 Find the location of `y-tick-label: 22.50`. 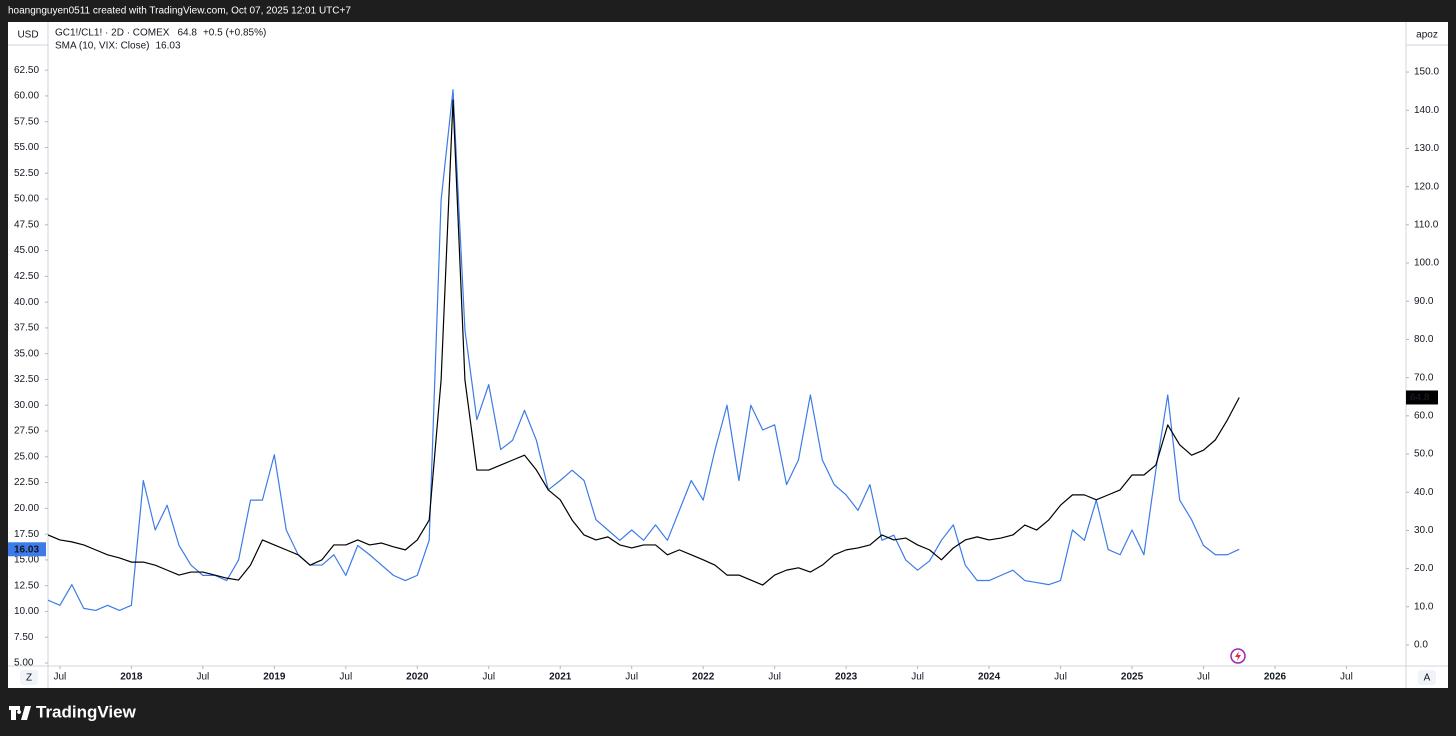

y-tick-label: 22.50 is located at coordinates (26, 482).